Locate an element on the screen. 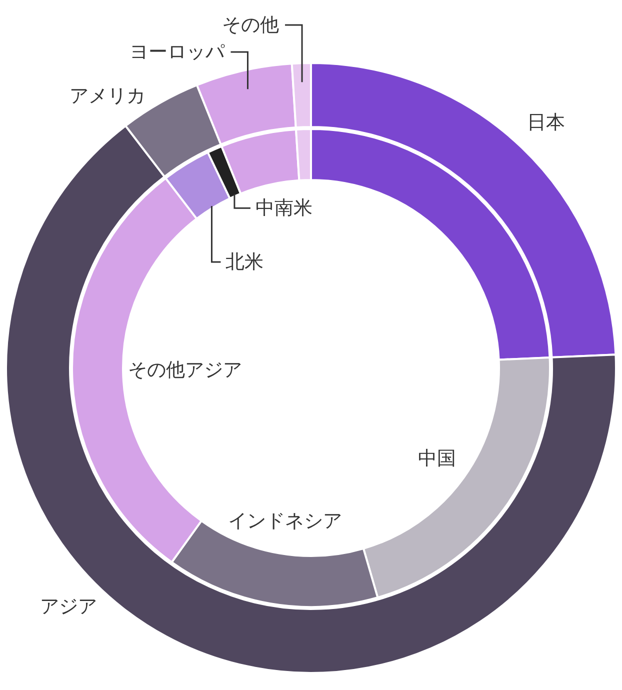 The width and height of the screenshot is (622, 690). slice-label: その他 is located at coordinates (251, 25).